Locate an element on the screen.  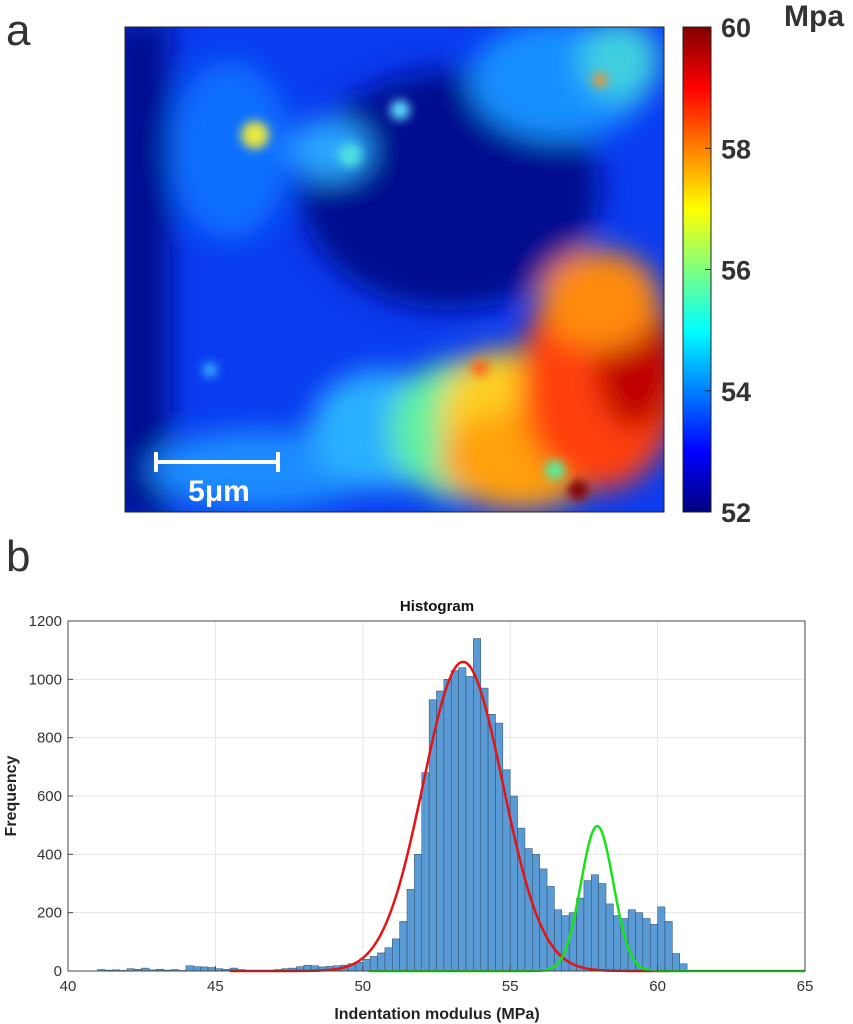
colorbar-ticks: 52 54 56 58 60 is located at coordinates (728, 269).